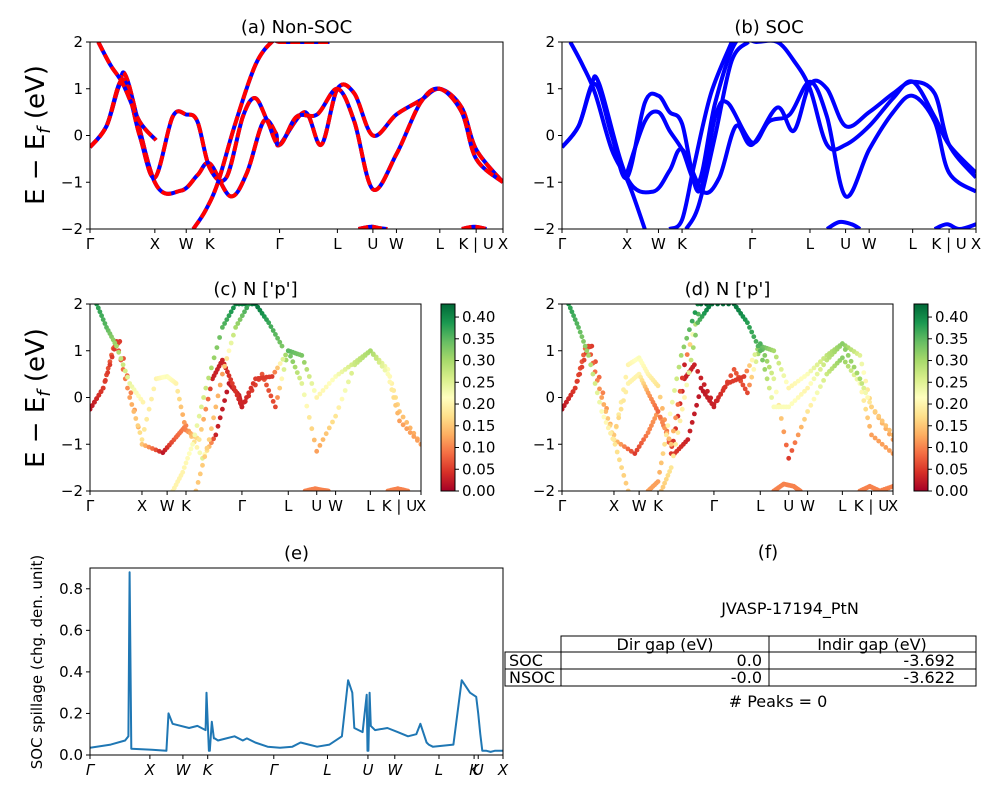  What do you see at coordinates (72, 182) in the screenshot?
I see `ytick-label: −1` at bounding box center [72, 182].